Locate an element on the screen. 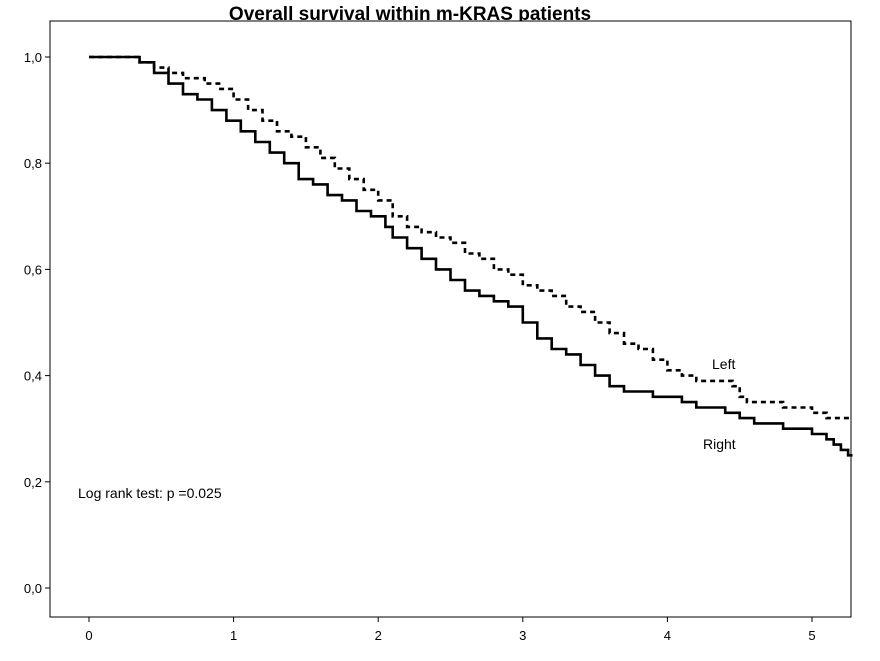 The height and width of the screenshot is (661, 880). x-tick-label: 1 is located at coordinates (233, 635).